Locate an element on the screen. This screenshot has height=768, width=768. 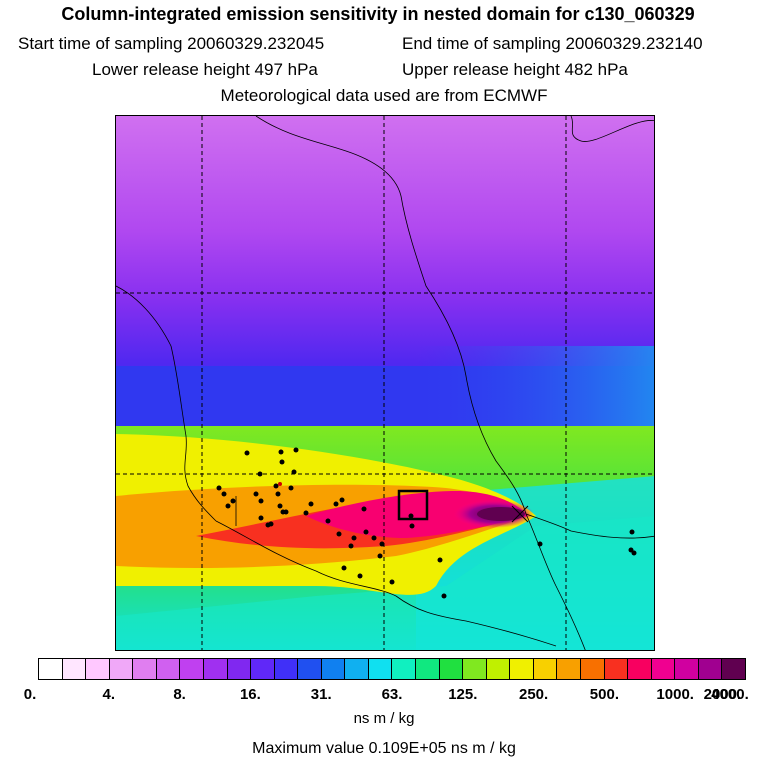
colorbar is located at coordinates (392, 669).